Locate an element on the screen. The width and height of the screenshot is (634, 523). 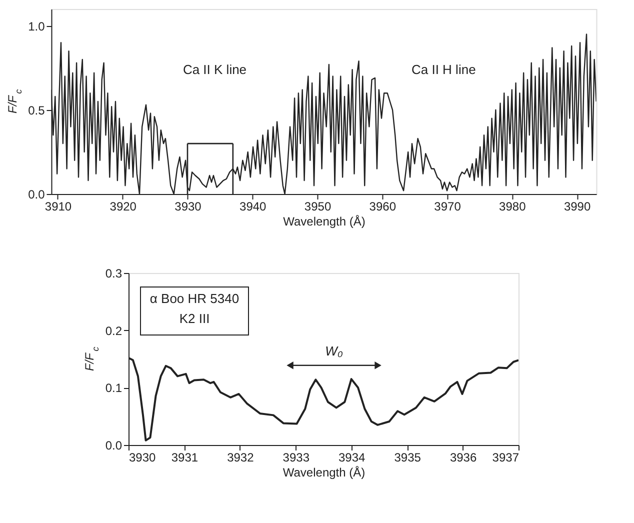
annotation: K2 III is located at coordinates (194, 318).